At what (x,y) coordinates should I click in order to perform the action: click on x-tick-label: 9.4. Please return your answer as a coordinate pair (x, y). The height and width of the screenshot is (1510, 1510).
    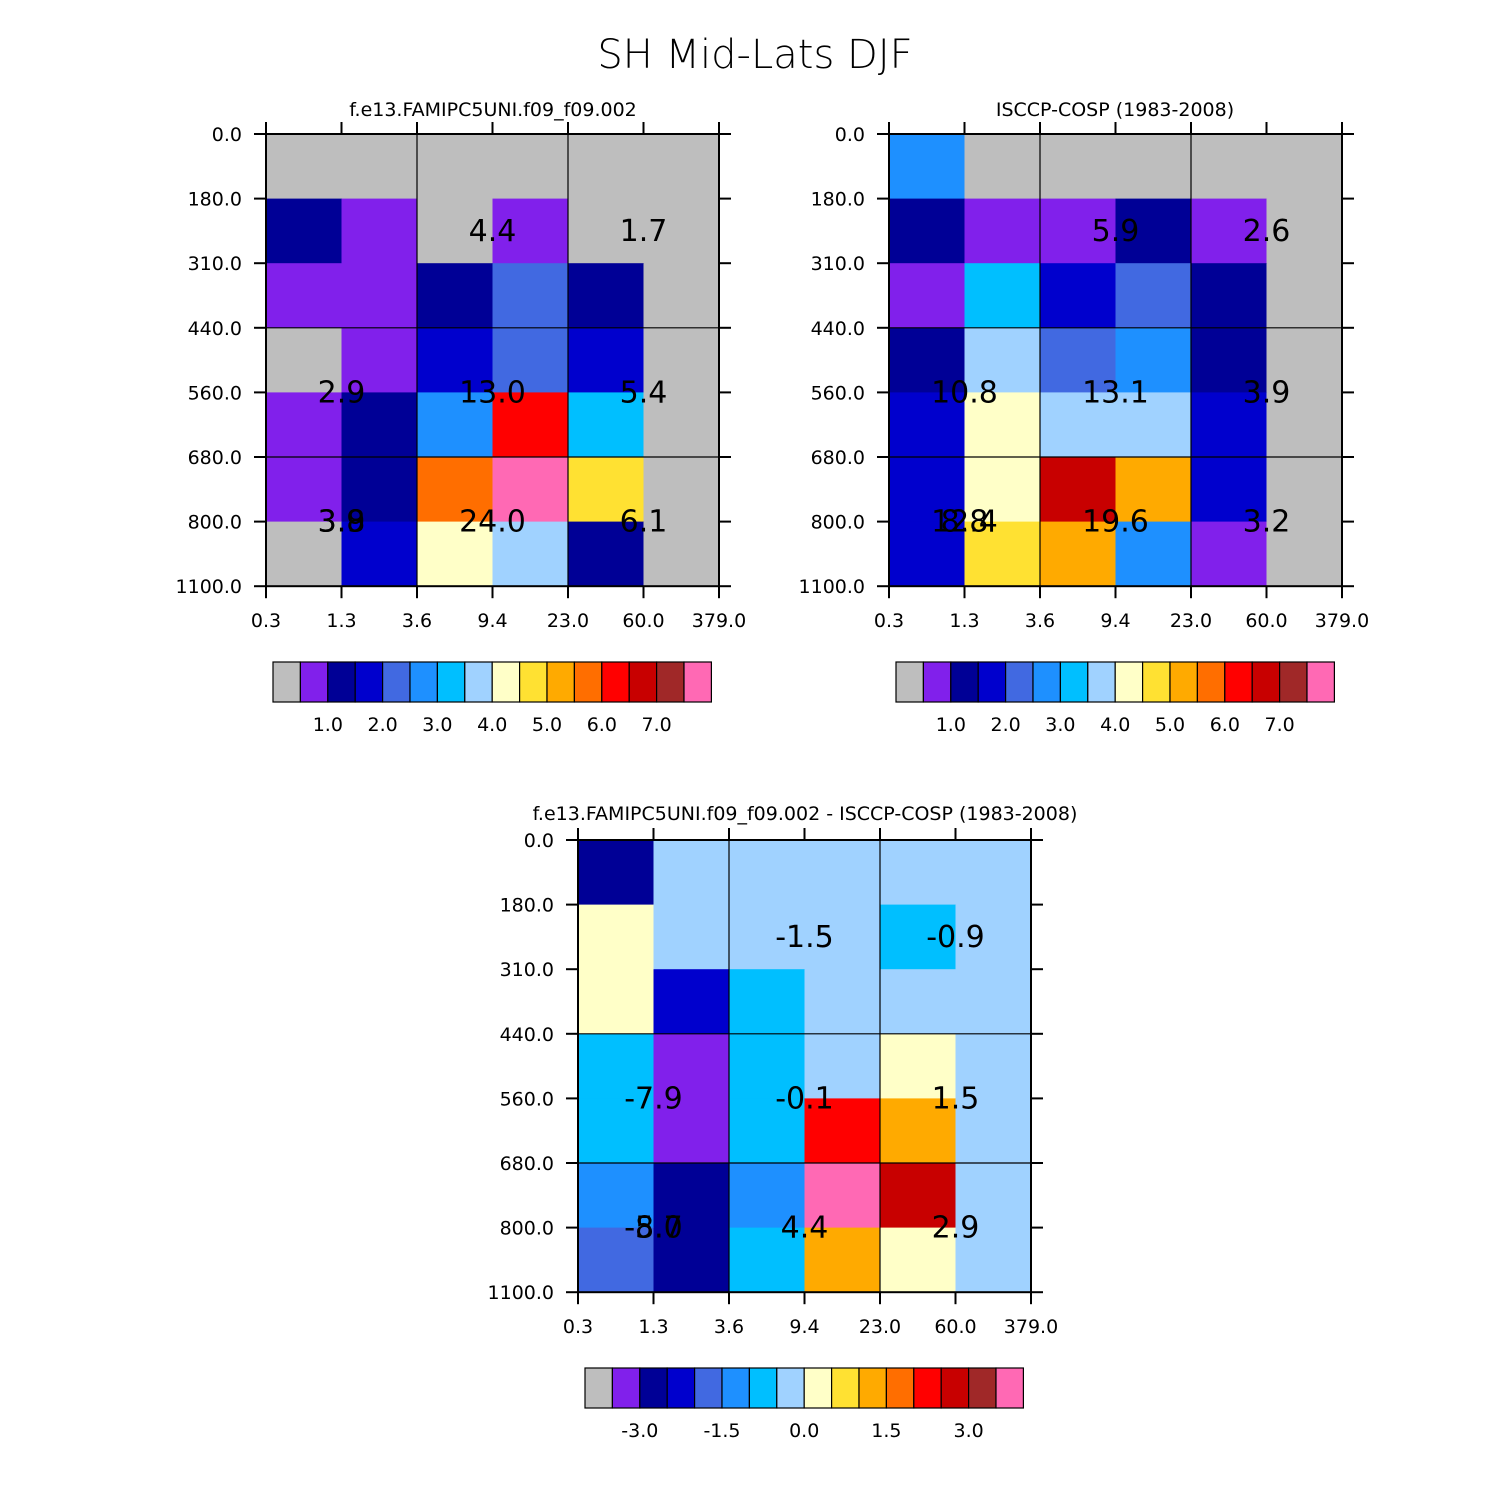
    Looking at the image, I should click on (492, 621).